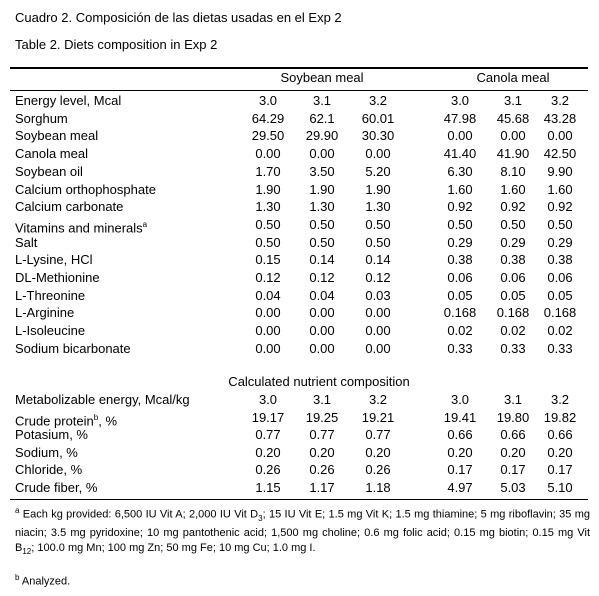 The width and height of the screenshot is (599, 596). I want to click on row-label: L-Threonine, so click(50, 296).